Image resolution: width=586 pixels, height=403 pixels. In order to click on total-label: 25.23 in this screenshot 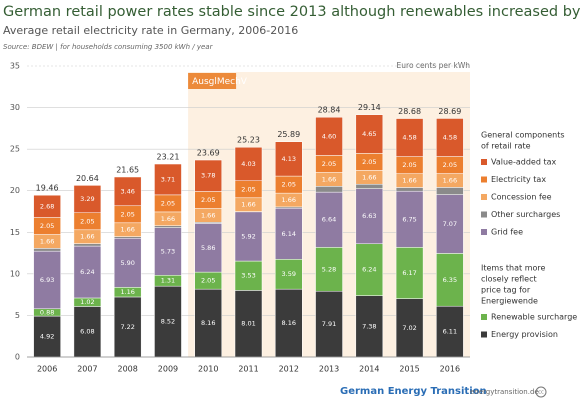, I will do `click(248, 140)`.